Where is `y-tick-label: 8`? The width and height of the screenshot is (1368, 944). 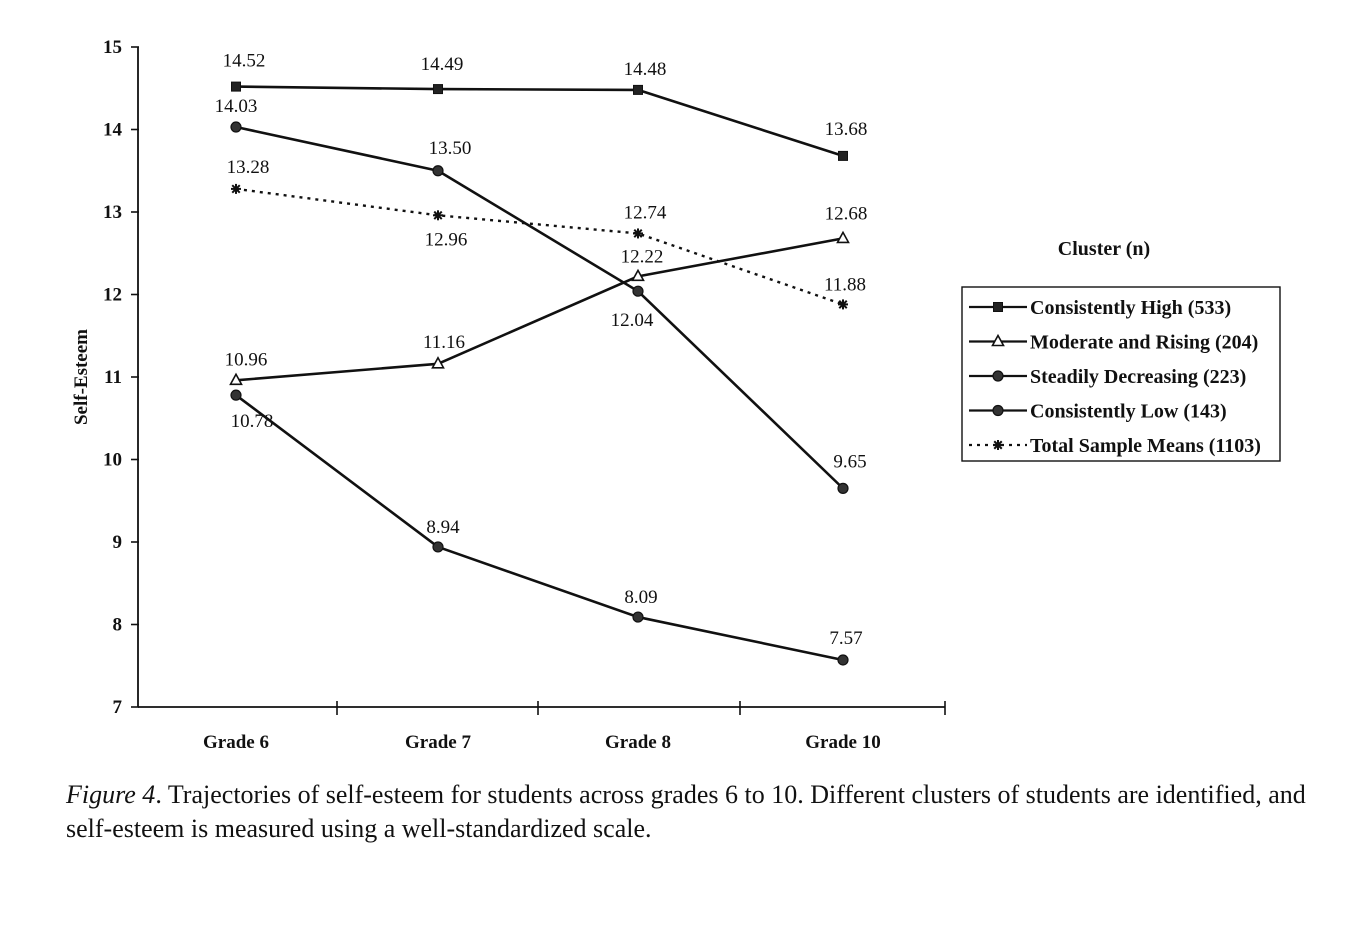
y-tick-label: 8 is located at coordinates (118, 625).